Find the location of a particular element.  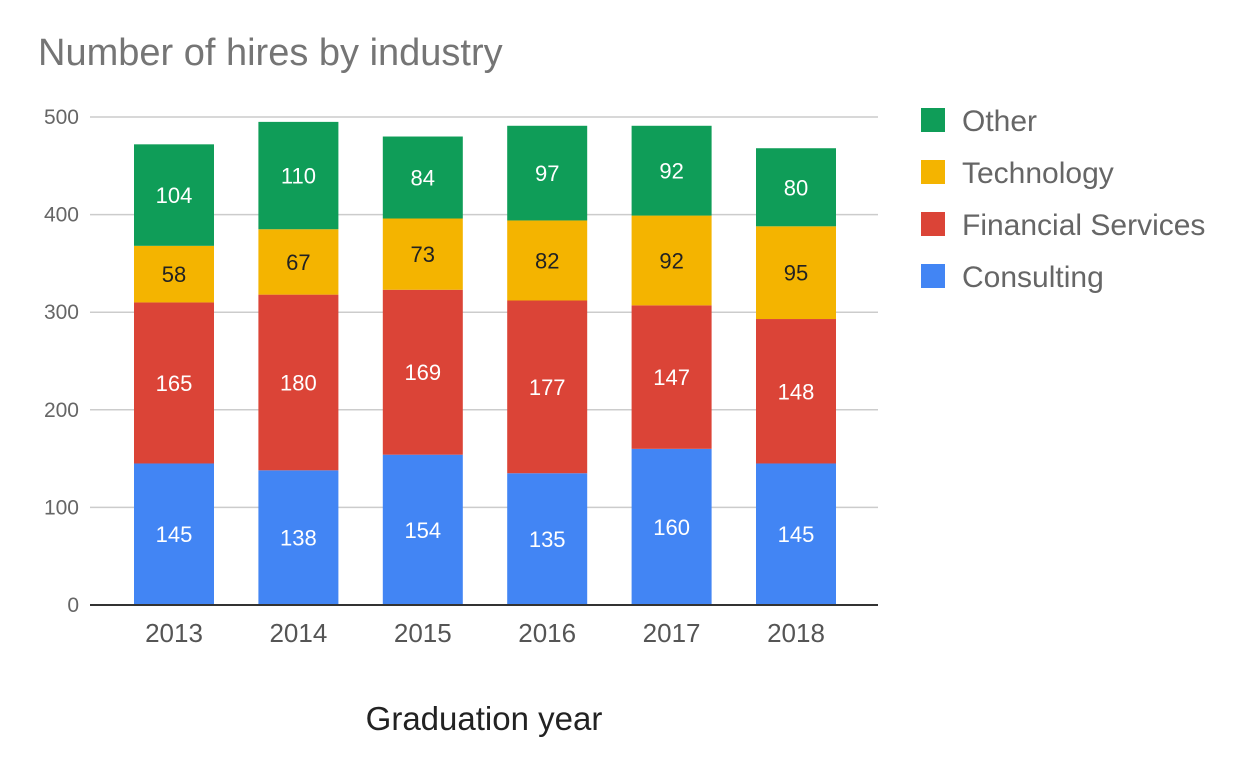

data-label: 104 is located at coordinates (174, 195).